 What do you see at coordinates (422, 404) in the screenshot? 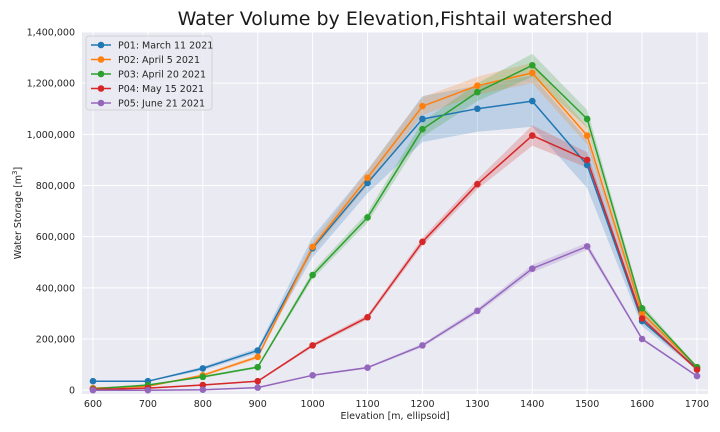
I see `x-tick-label-6: 1200` at bounding box center [422, 404].